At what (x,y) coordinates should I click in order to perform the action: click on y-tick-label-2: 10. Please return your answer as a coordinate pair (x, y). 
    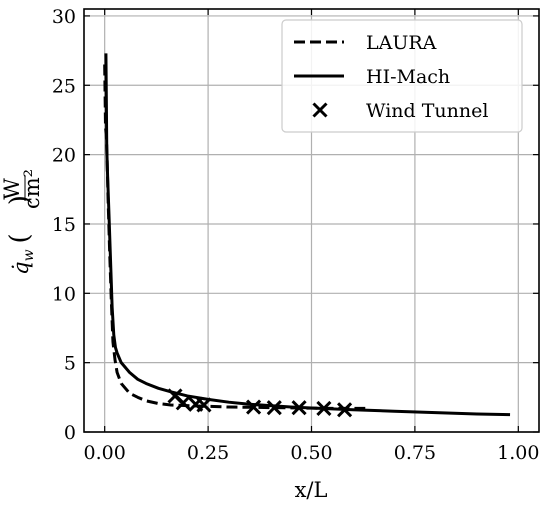
    Looking at the image, I should click on (64, 294).